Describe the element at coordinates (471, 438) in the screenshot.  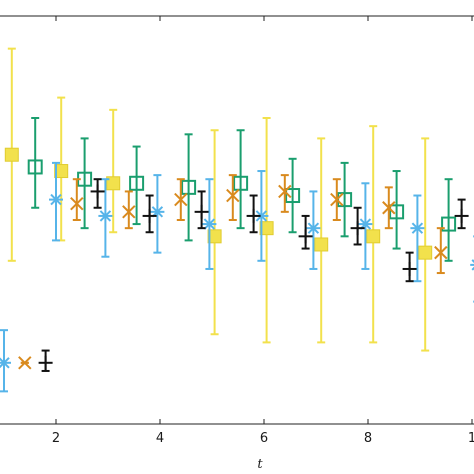
I see `x-tick-label: 1` at that location.